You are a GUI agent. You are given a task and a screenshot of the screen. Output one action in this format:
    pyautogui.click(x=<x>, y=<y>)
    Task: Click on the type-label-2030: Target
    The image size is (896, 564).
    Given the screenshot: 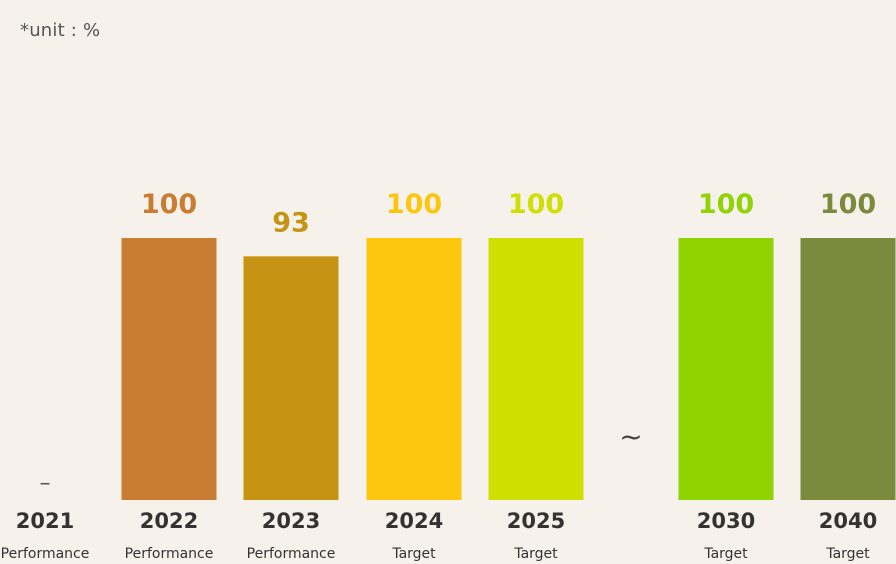 What is the action you would take?
    pyautogui.click(x=725, y=554)
    